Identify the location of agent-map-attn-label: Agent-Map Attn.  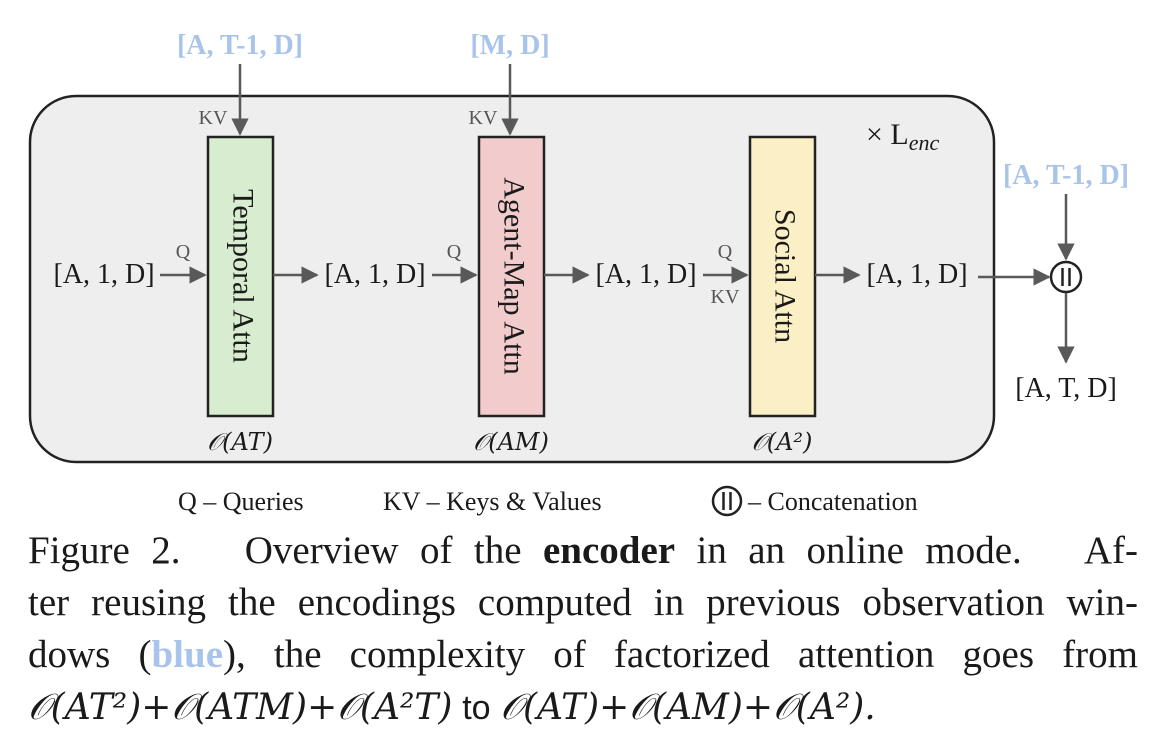
(514, 275).